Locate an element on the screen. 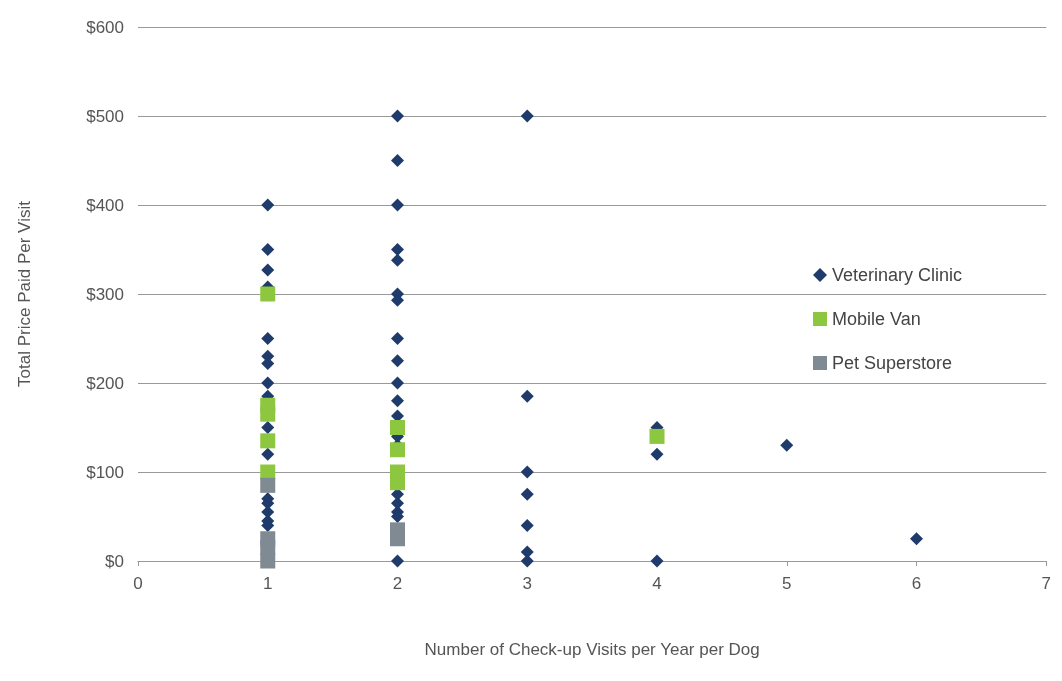 The width and height of the screenshot is (1062, 681). y-tick-label: $0 is located at coordinates (114, 561).